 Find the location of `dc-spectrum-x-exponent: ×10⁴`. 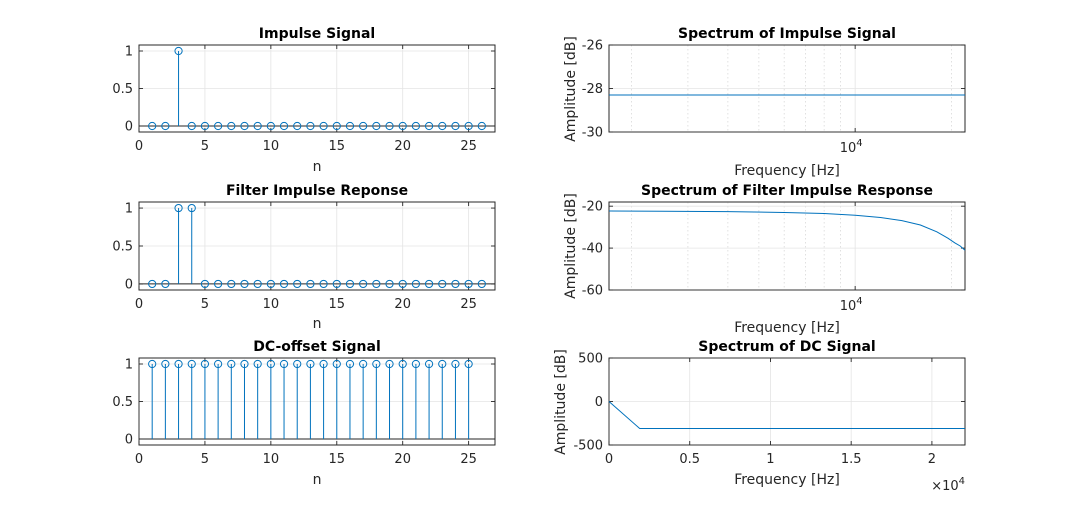

dc-spectrum-x-exponent: ×10⁴ is located at coordinates (948, 485).